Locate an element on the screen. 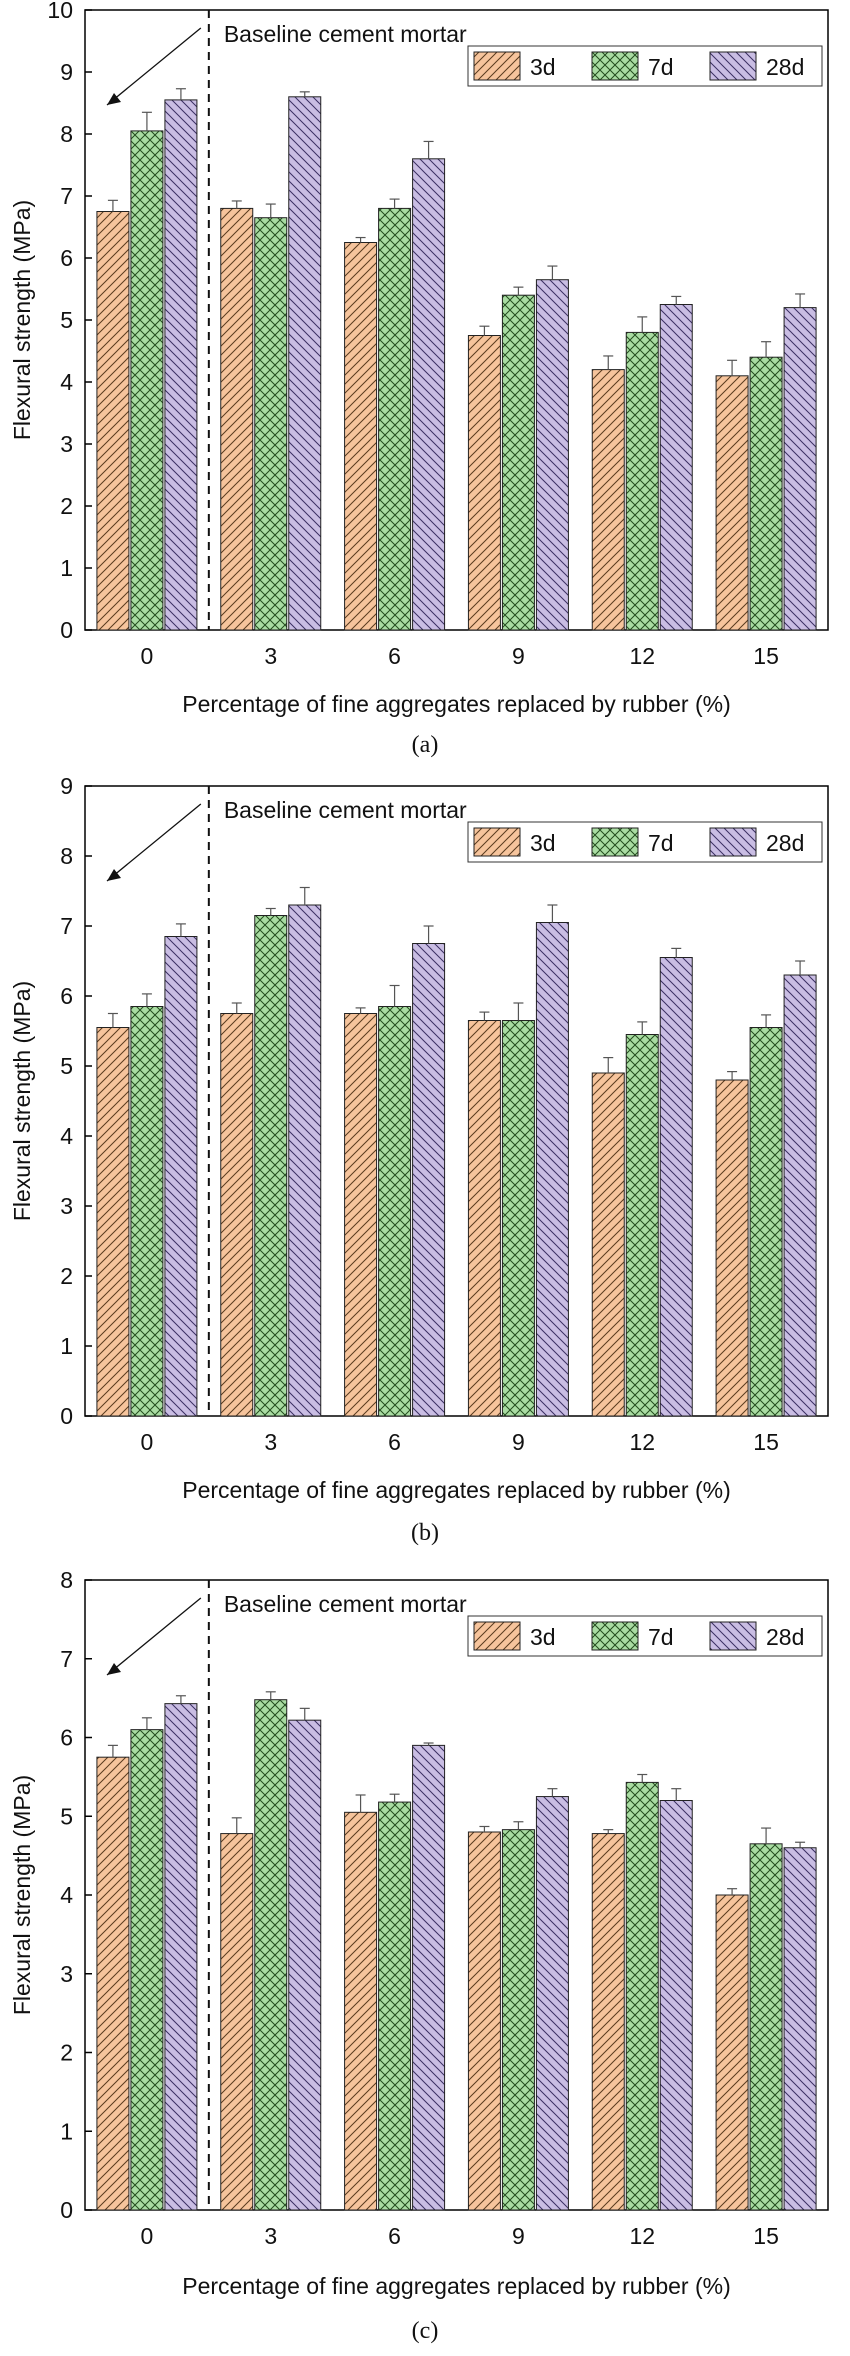  x-tick-label: 12 is located at coordinates (642, 656).